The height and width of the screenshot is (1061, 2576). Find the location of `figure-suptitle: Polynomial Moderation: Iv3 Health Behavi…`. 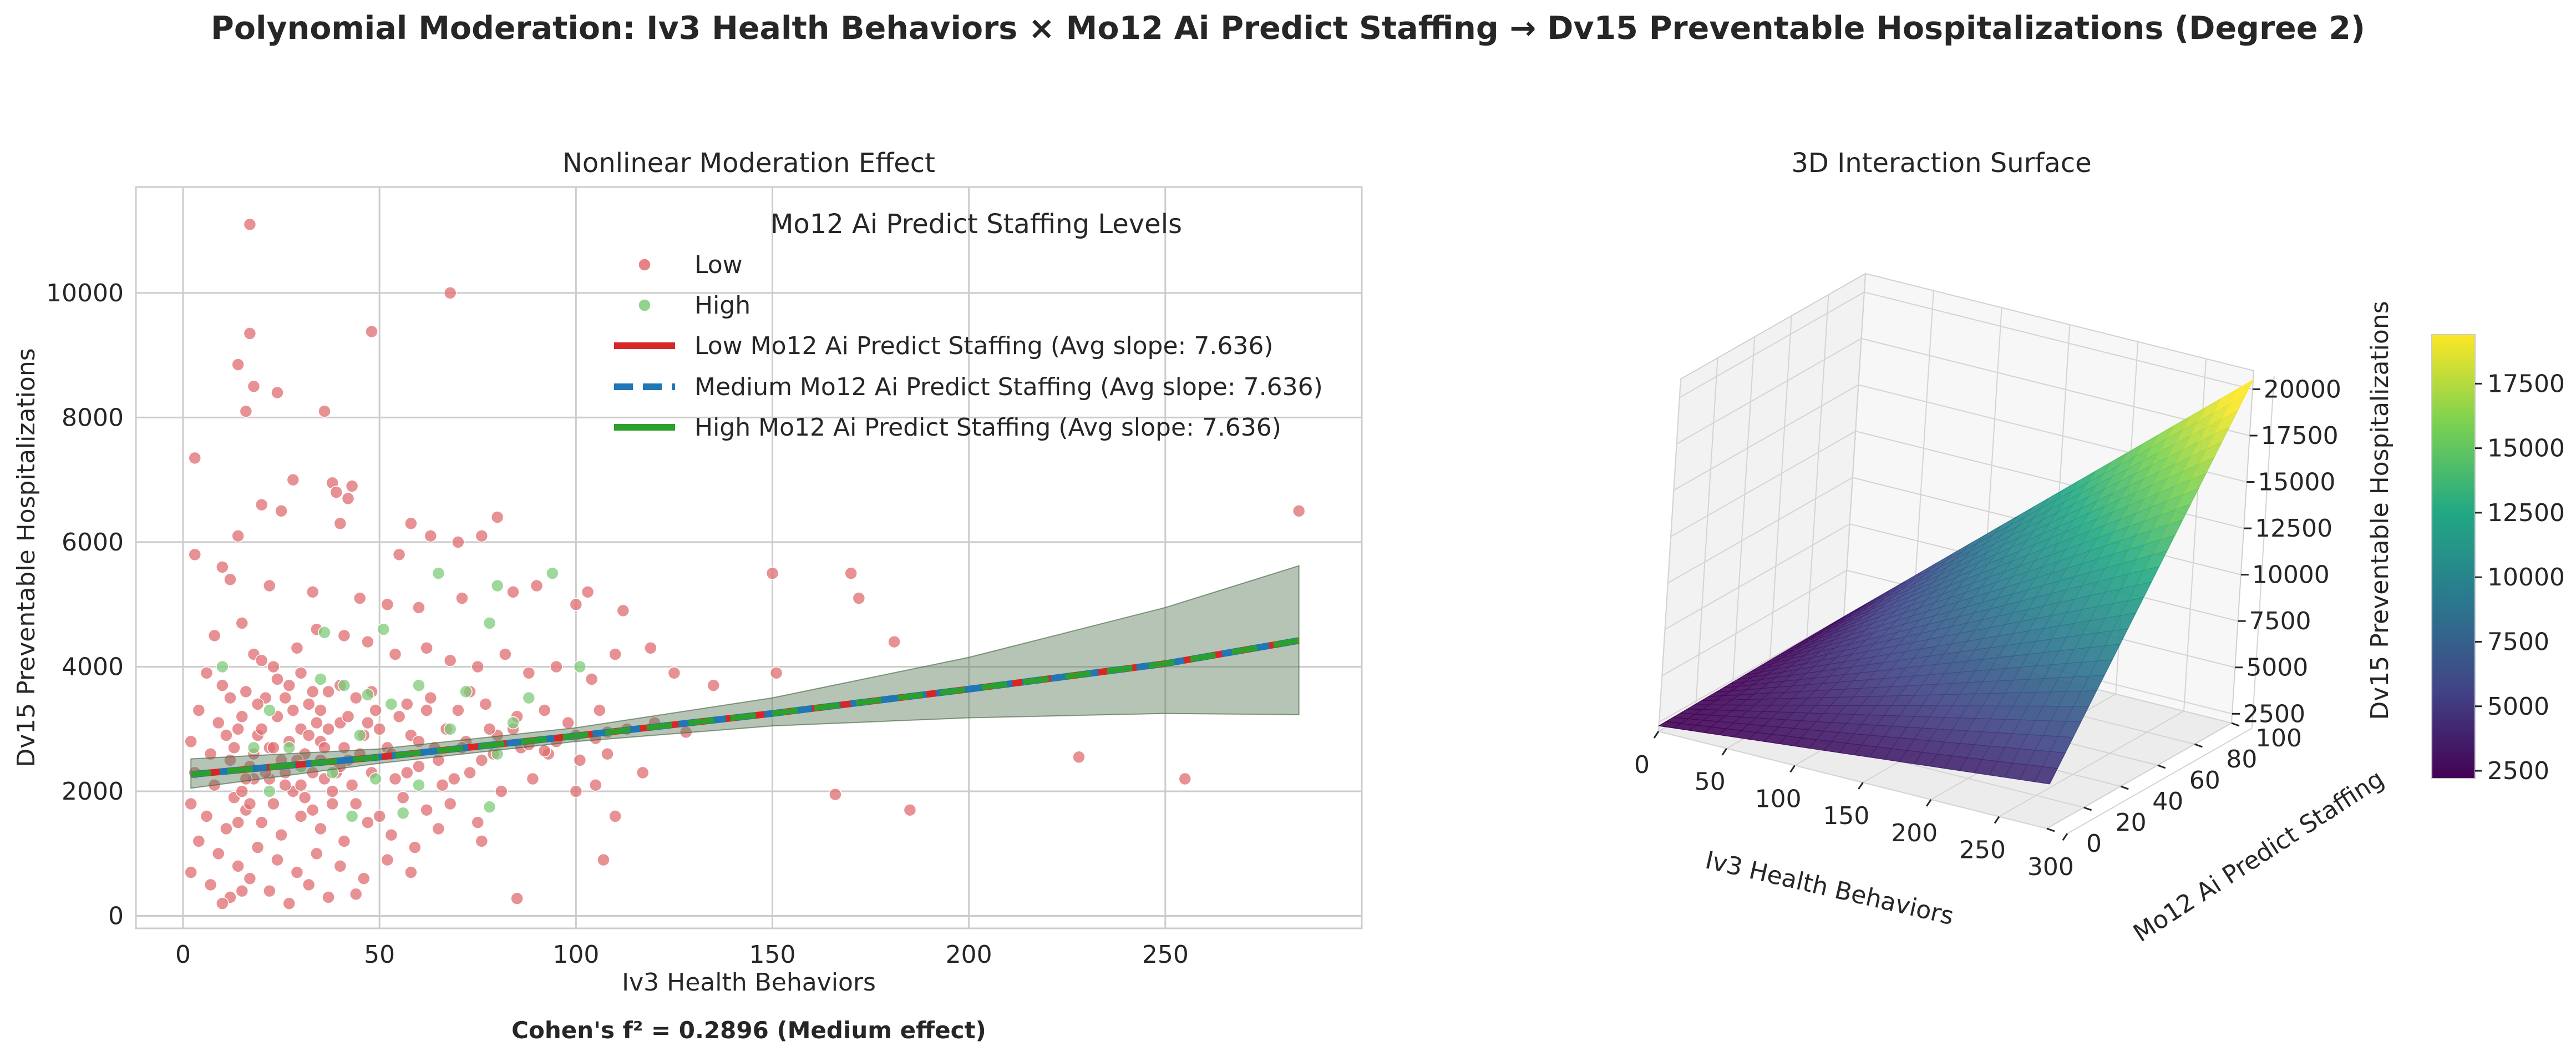

figure-suptitle: Polynomial Moderation: Iv3 Health Behavi… is located at coordinates (1288, 28).